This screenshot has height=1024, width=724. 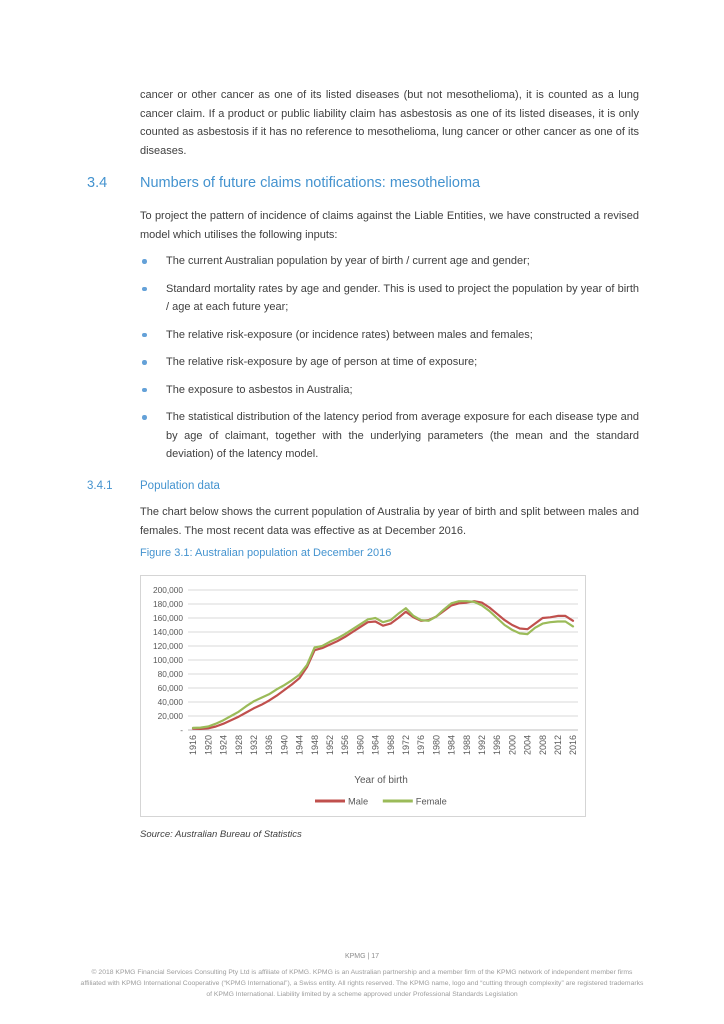 I want to click on y-axis-tick-label: 180,000, so click(x=168, y=604).